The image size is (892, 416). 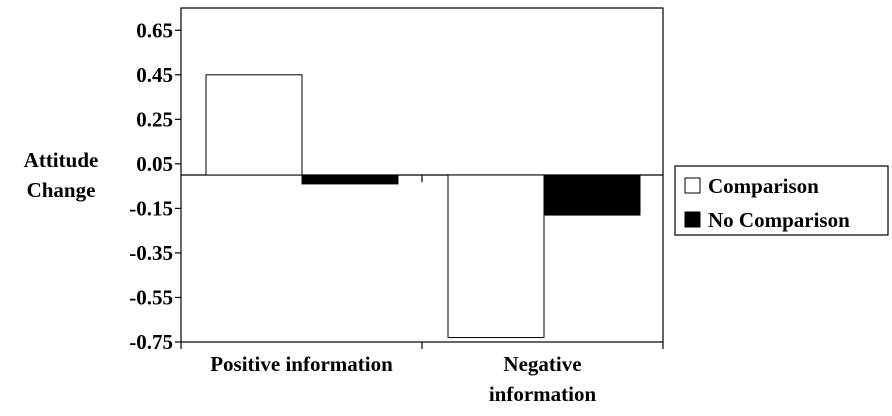 What do you see at coordinates (154, 30) in the screenshot?
I see `y-tick-label: 0.65` at bounding box center [154, 30].